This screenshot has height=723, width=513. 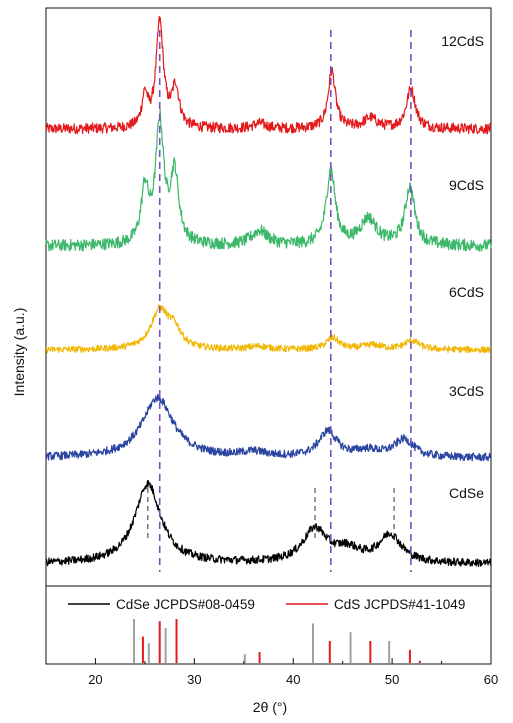 What do you see at coordinates (466, 292) in the screenshot?
I see `series-label-6cds: 6CdS` at bounding box center [466, 292].